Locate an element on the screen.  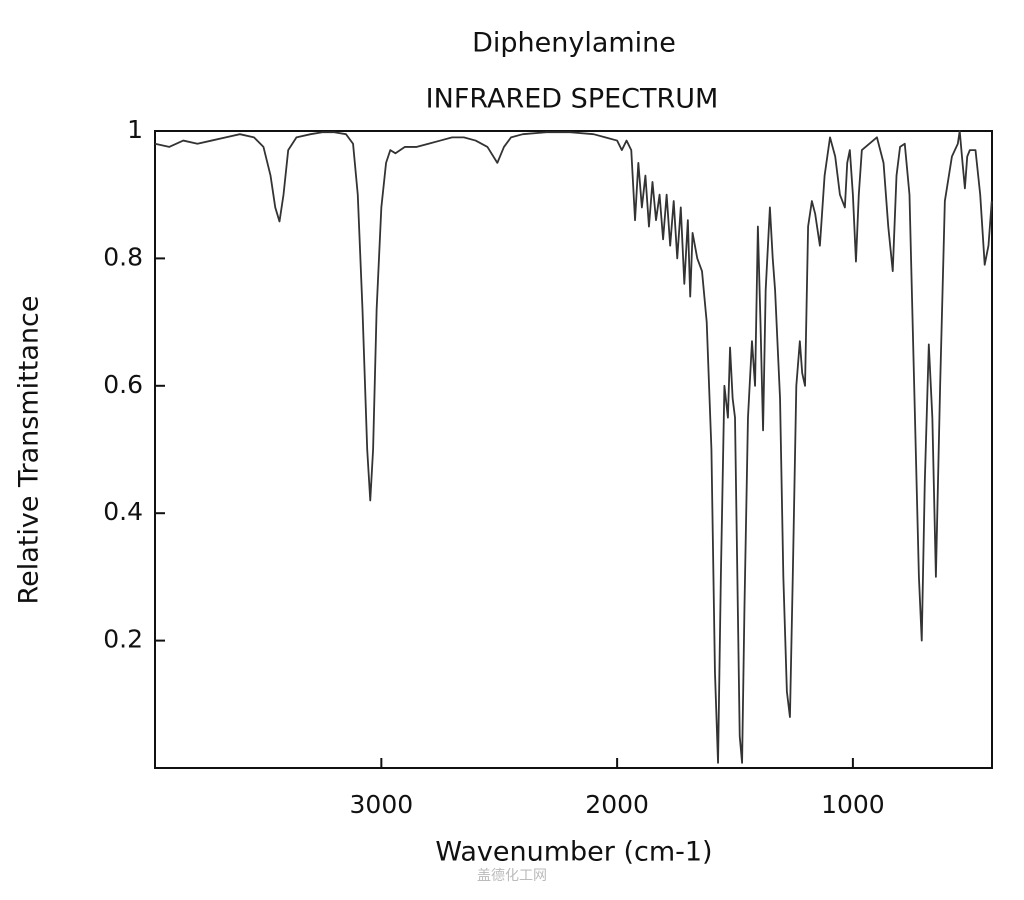
chart-subtitle: INFRARED SPECTRUM is located at coordinates (572, 99).